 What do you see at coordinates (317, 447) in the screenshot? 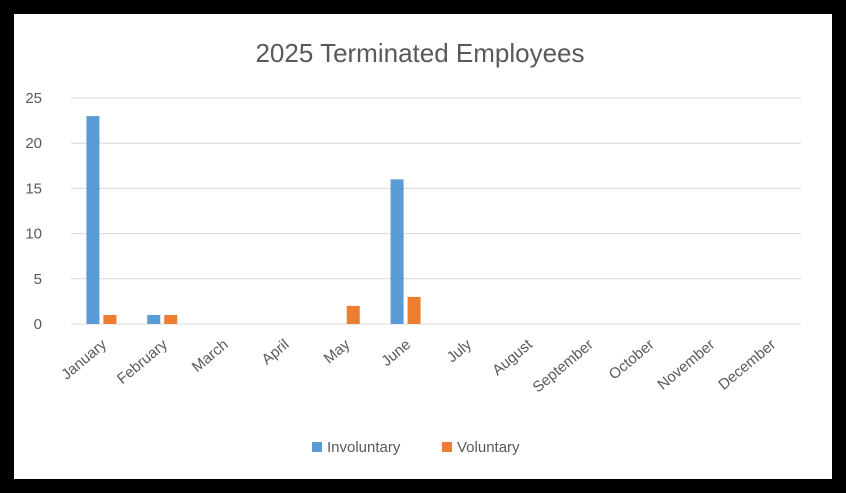
I see `legend-swatch-involuntary` at bounding box center [317, 447].